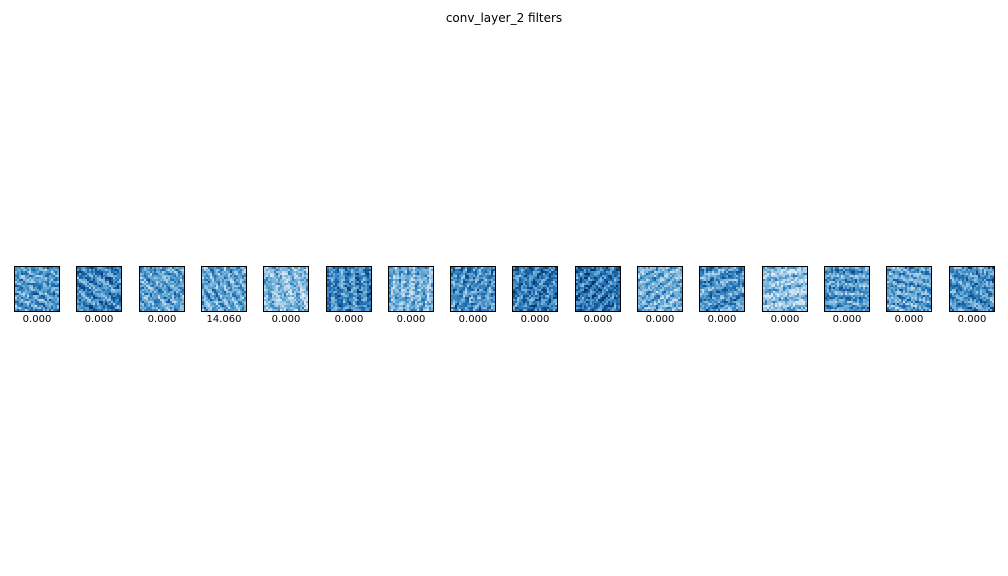  What do you see at coordinates (224, 319) in the screenshot?
I see `filter-value-label: 14.060` at bounding box center [224, 319].